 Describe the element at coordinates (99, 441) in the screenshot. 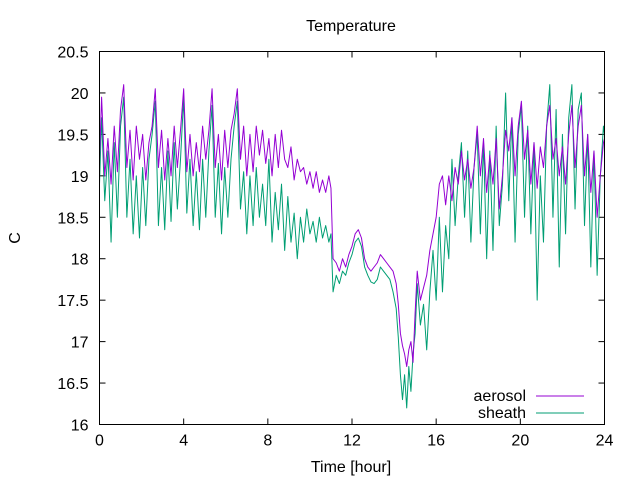

I see `x-tick-label: 0` at that location.